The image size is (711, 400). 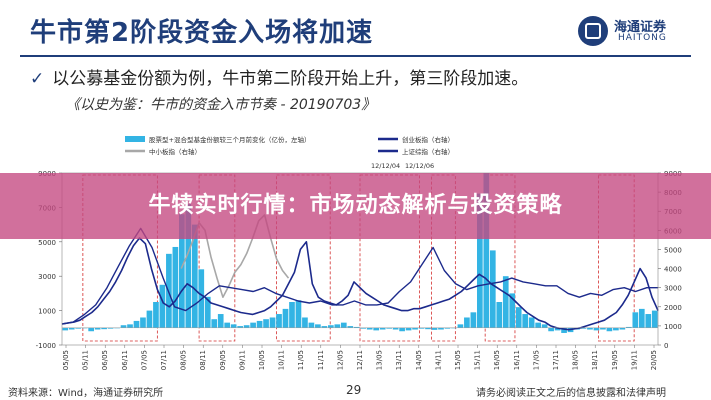 I want to click on x-tick-label: 12/05, so click(x=340, y=360).